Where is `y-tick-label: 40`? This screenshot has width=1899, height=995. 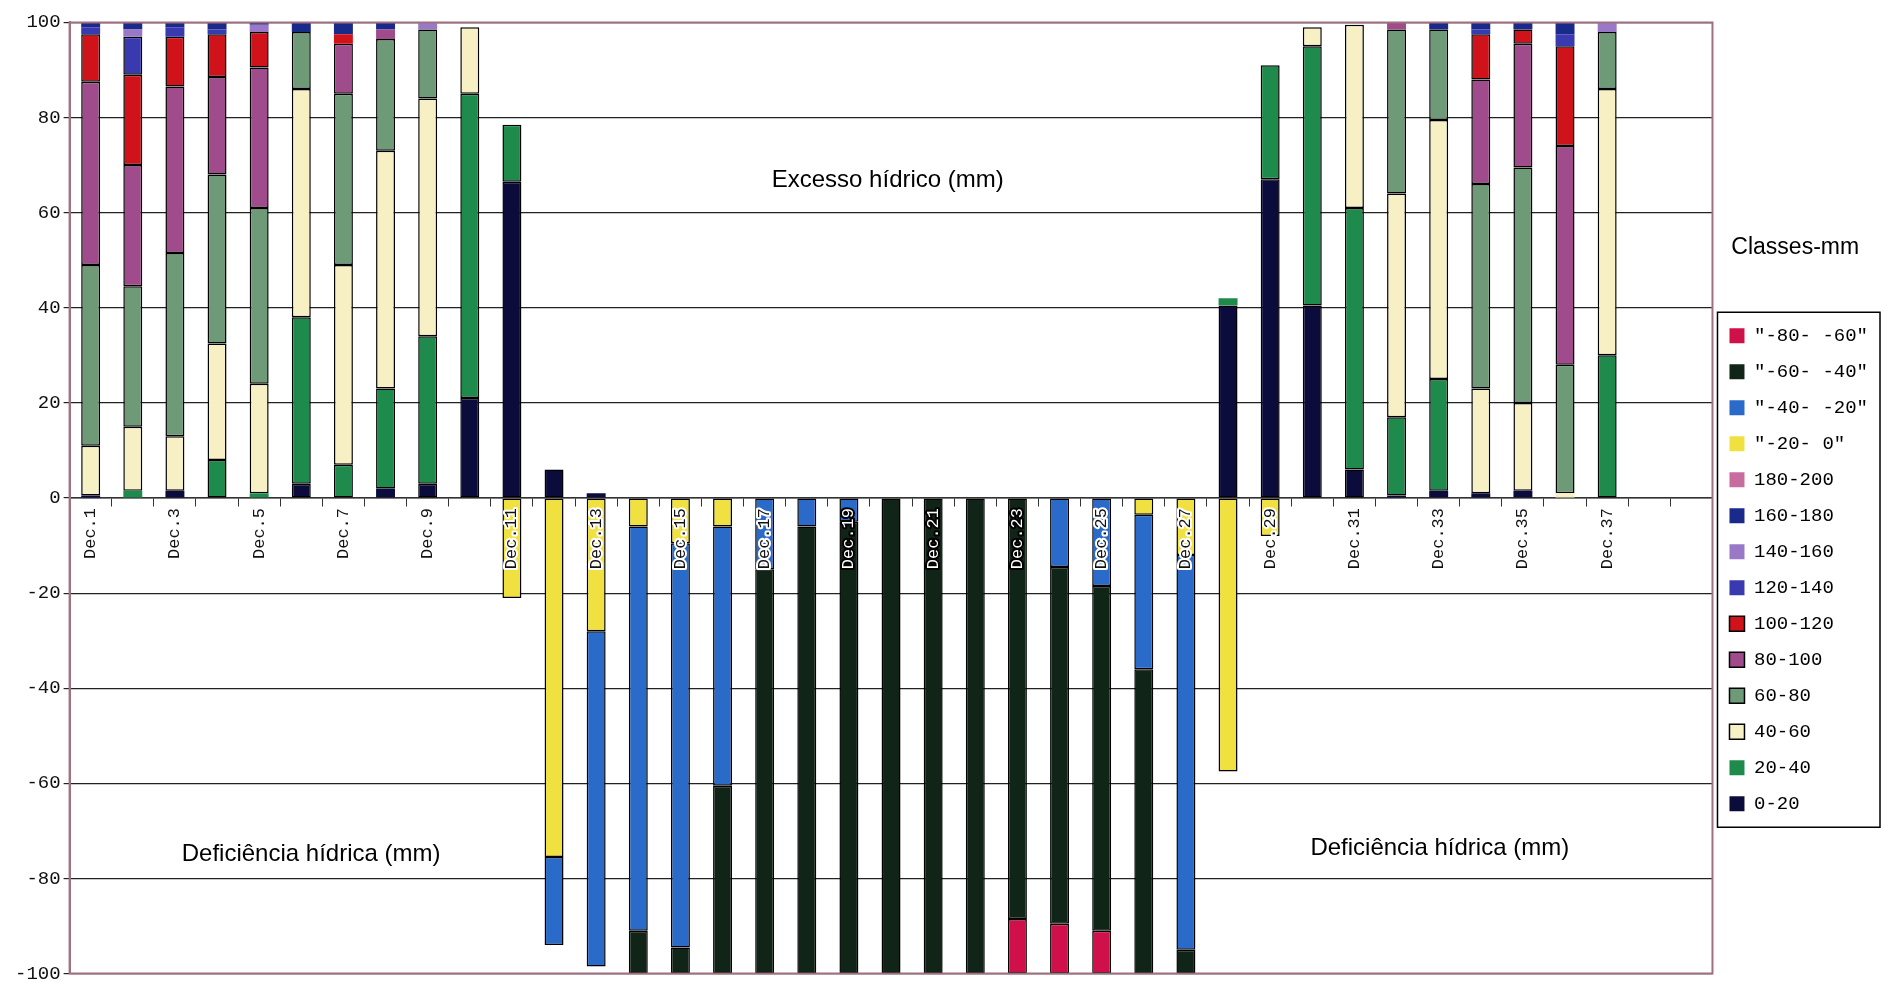
y-tick-label: 40 is located at coordinates (49, 307).